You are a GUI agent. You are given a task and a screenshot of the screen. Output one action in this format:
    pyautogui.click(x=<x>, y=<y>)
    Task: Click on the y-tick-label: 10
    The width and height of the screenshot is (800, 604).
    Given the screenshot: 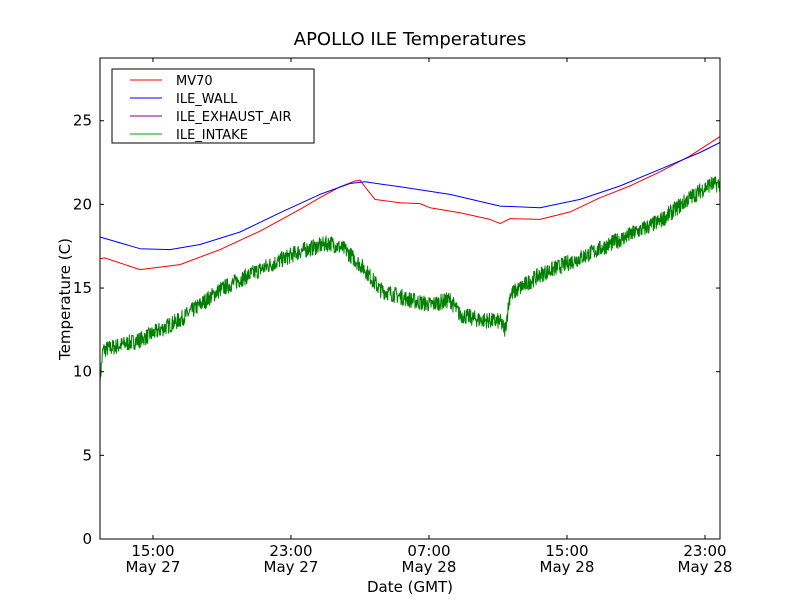 What is the action you would take?
    pyautogui.click(x=82, y=372)
    